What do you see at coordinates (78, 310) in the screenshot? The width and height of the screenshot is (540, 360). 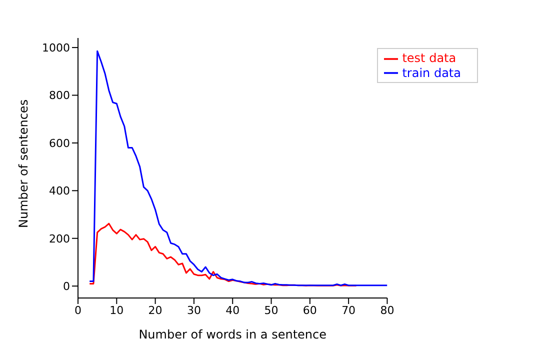 I see `x-tick-label: 0` at bounding box center [78, 310].